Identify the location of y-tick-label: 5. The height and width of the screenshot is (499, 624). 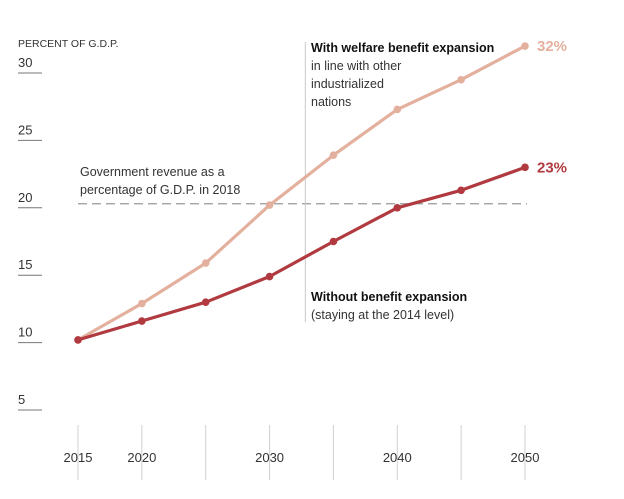
(21, 399).